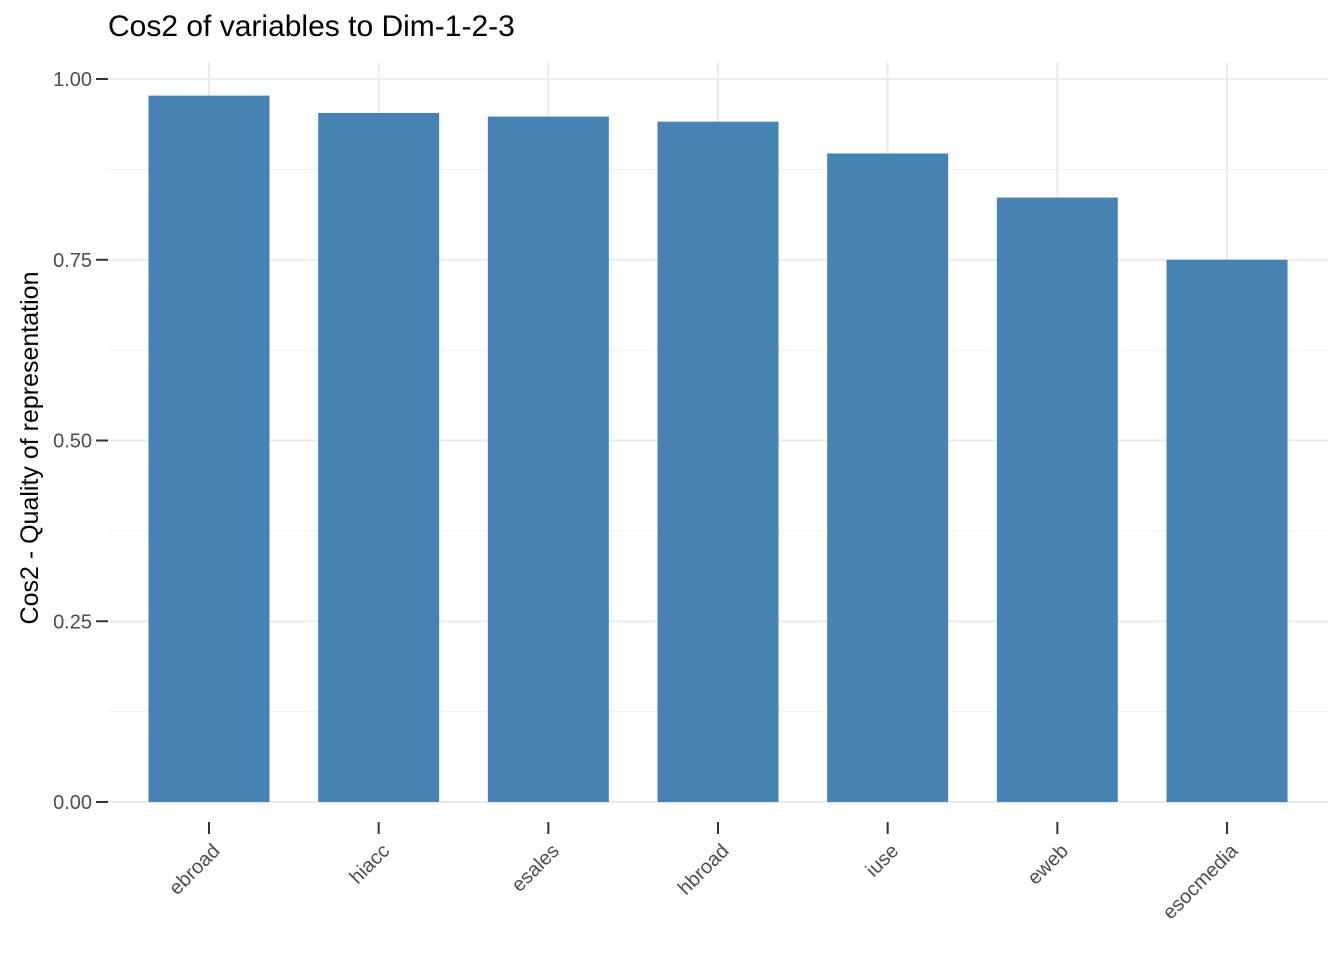 Image resolution: width=1344 pixels, height=960 pixels. What do you see at coordinates (1057, 499) in the screenshot?
I see `bar-eweb` at bounding box center [1057, 499].